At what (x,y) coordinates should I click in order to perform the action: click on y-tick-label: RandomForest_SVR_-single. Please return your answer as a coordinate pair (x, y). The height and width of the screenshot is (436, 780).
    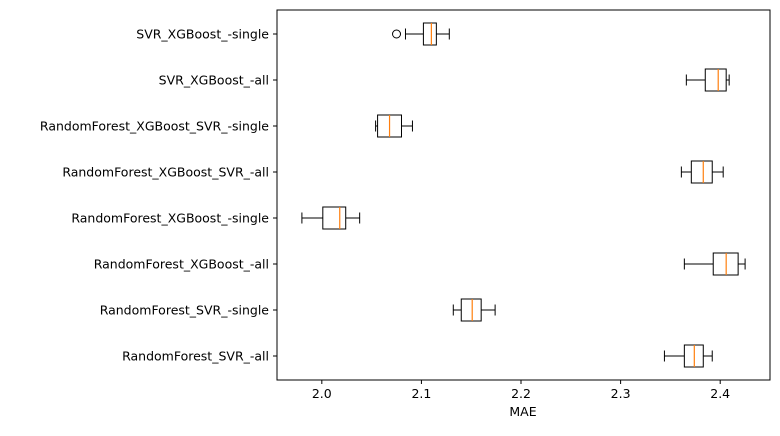
    Looking at the image, I should click on (185, 310).